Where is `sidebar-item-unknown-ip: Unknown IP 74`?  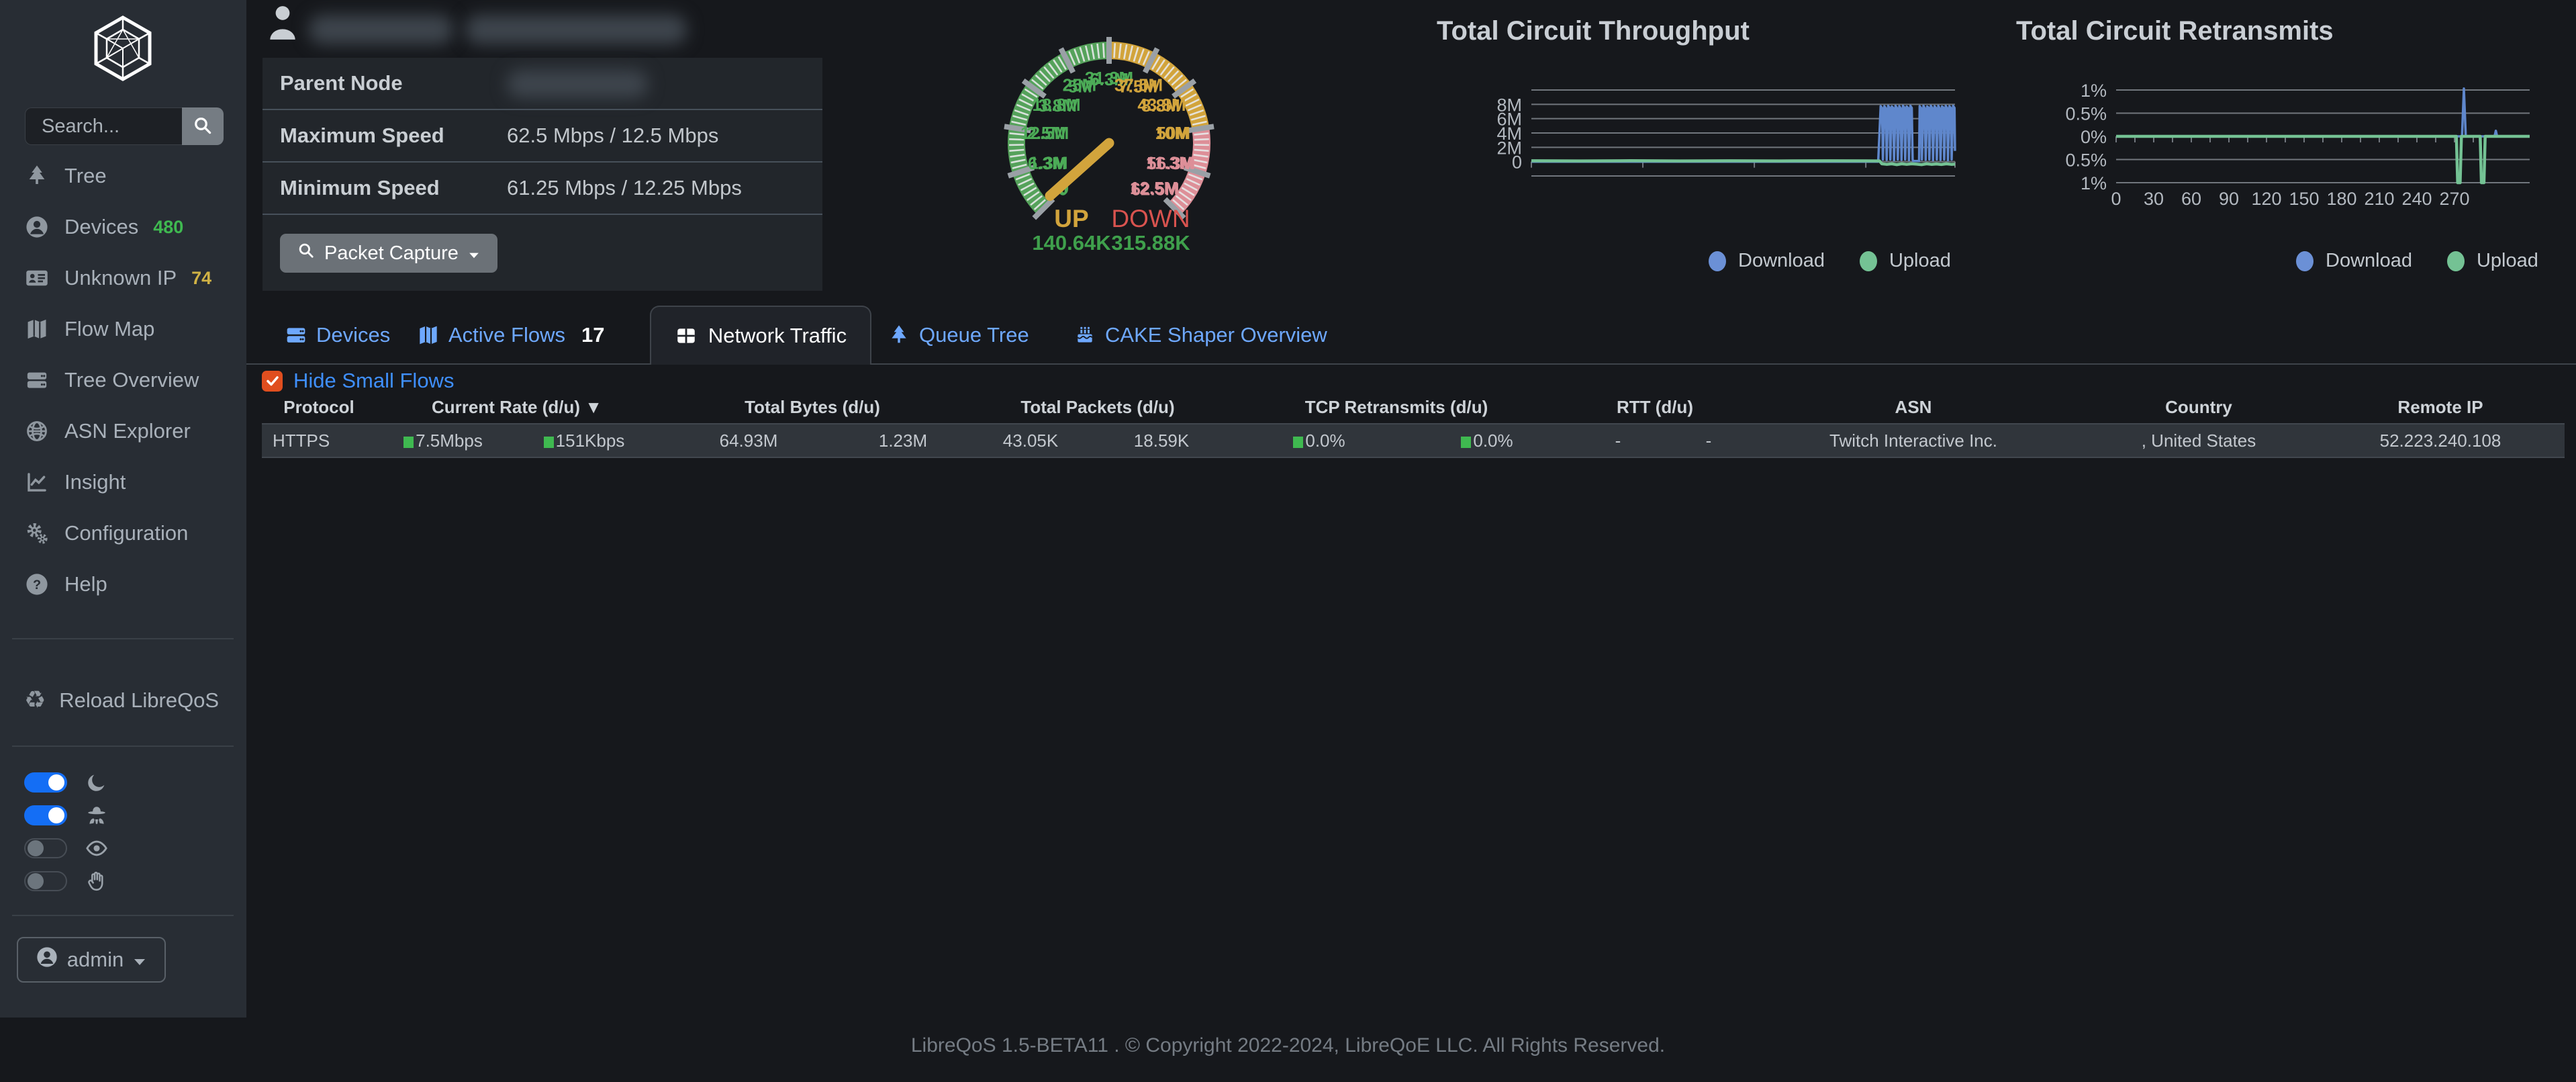
sidebar-item-unknown-ip: Unknown IP 74 is located at coordinates (123, 278).